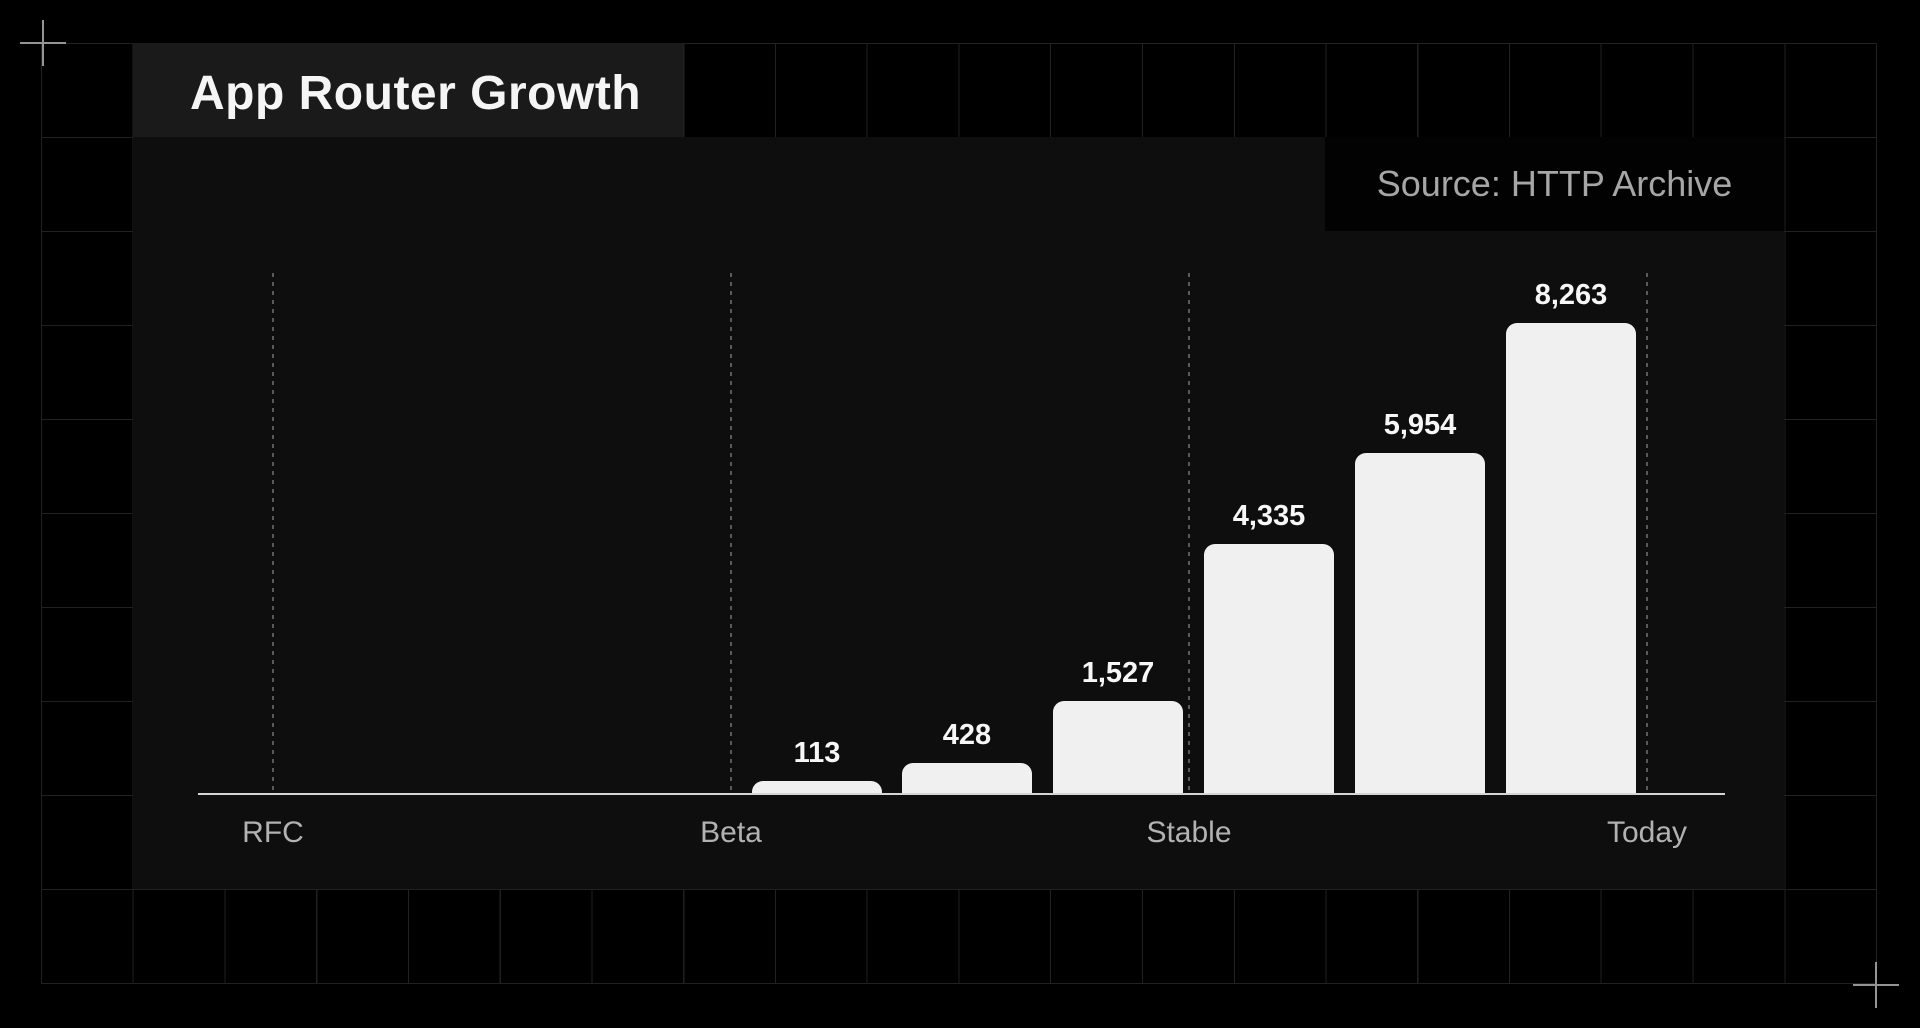 The image size is (1920, 1028). What do you see at coordinates (1420, 425) in the screenshot?
I see `bar-value-label: 5,954` at bounding box center [1420, 425].